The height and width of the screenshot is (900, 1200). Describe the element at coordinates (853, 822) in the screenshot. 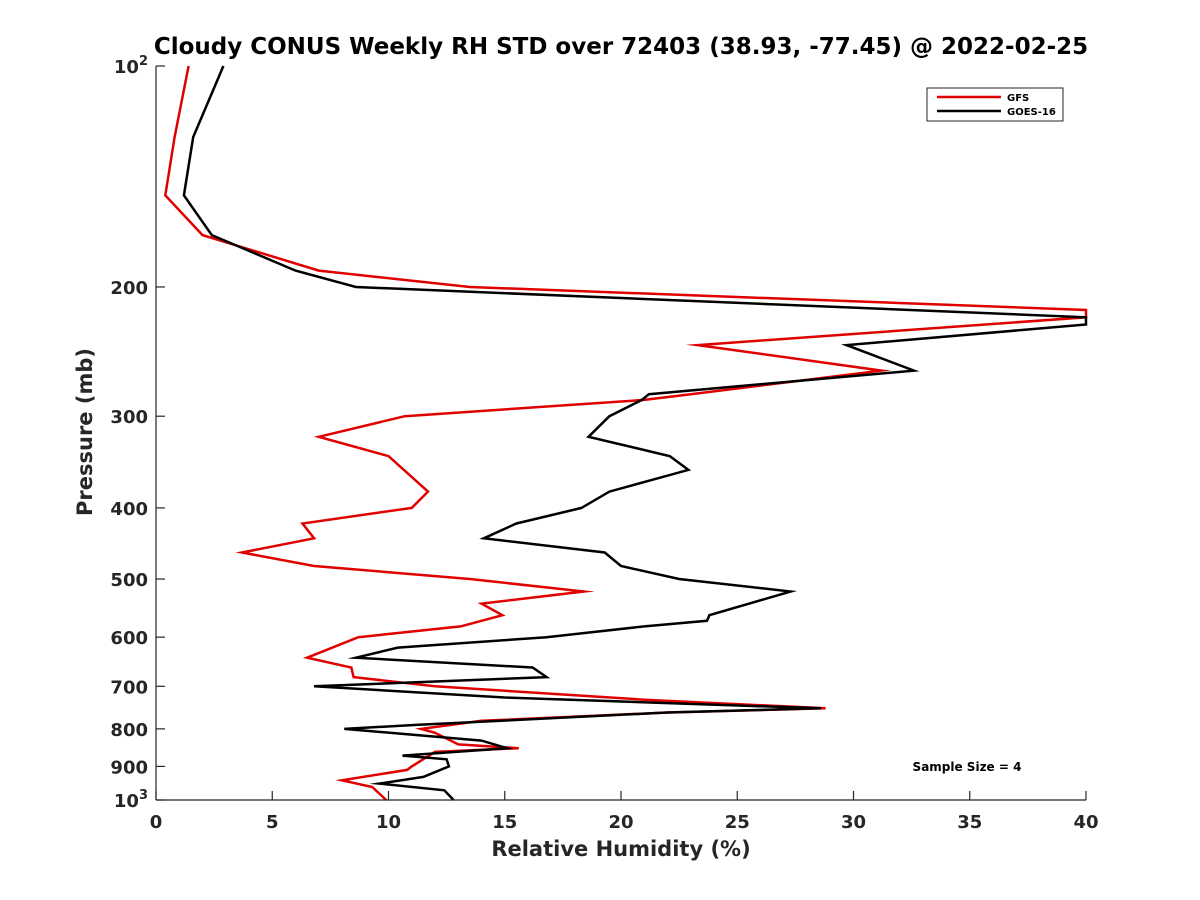

I see `x-tick-label: 30` at that location.